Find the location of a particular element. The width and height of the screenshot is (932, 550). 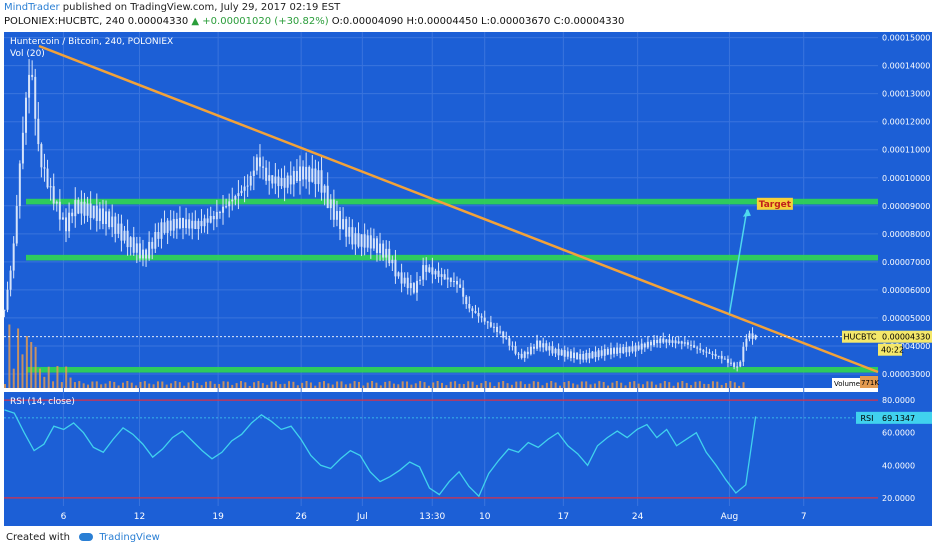

target-arrow is located at coordinates (738, 261).